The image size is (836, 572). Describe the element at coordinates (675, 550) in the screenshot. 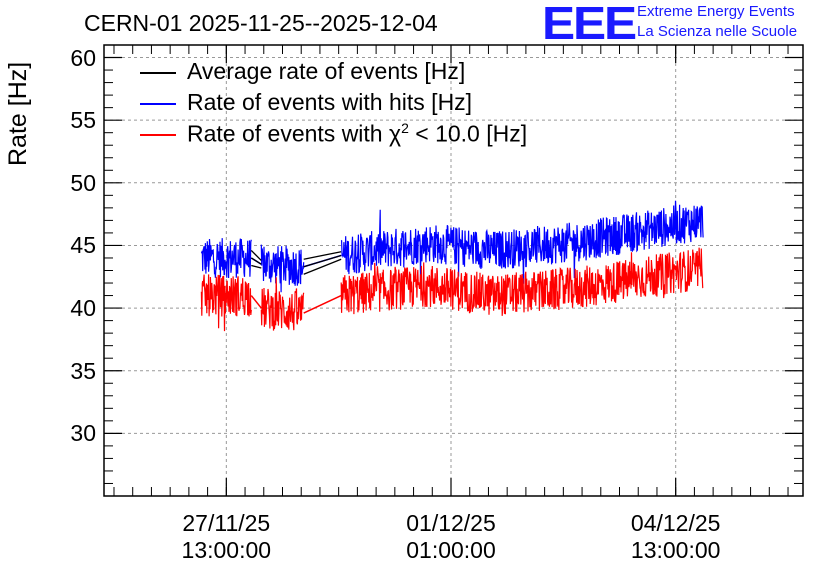

I see `x-tick-time-2: 13:00:00` at that location.